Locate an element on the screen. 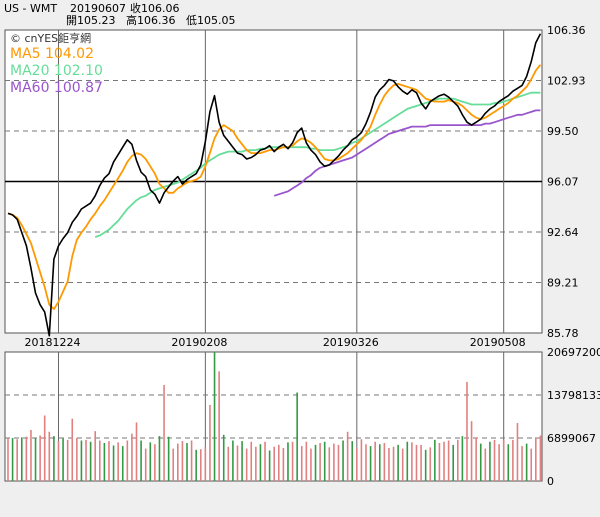  volume-tick-label: 13798133 is located at coordinates (573, 395).